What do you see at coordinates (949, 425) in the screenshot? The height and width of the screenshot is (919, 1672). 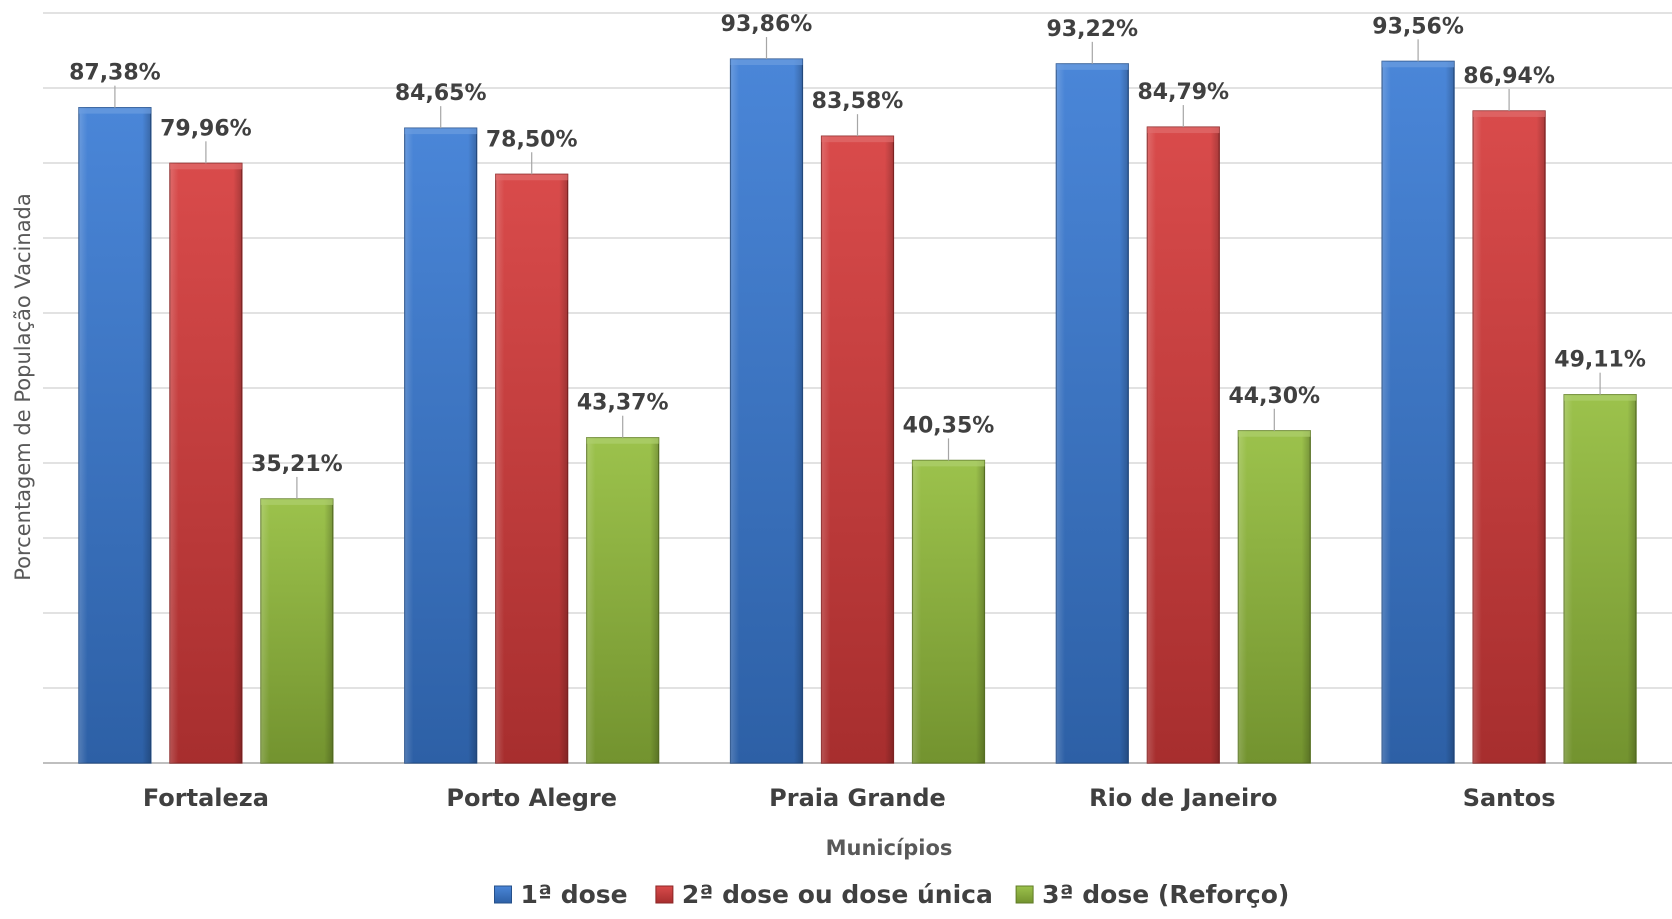 I see `data-label: 40,35%` at bounding box center [949, 425].